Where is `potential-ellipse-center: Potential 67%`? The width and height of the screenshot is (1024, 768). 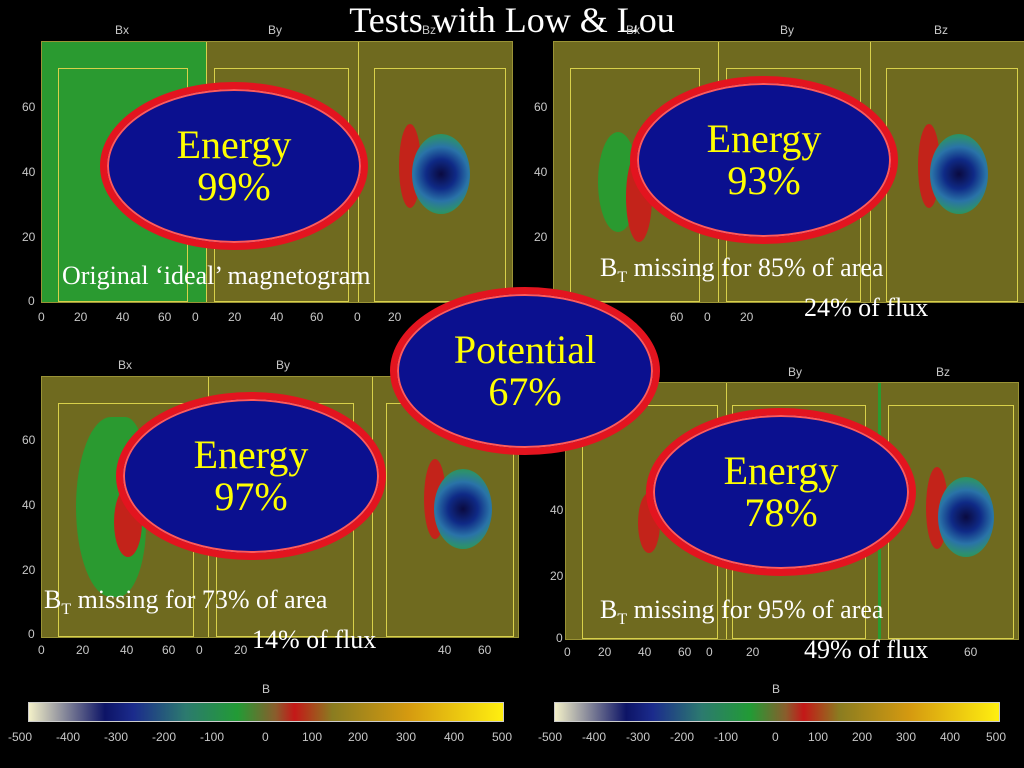
potential-ellipse-center: Potential 67% is located at coordinates (525, 371).